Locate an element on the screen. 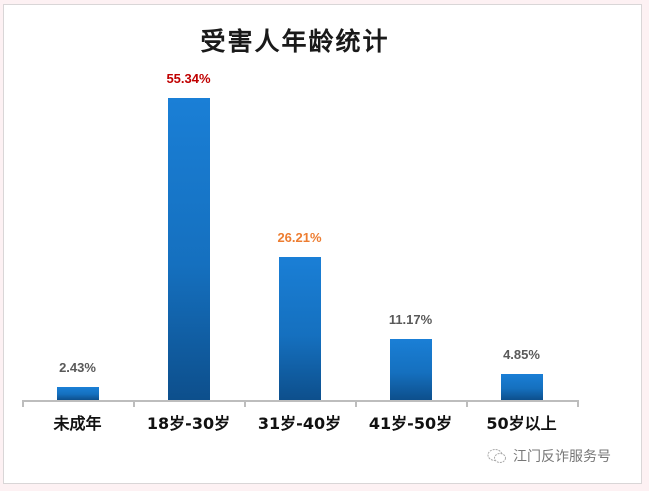 The height and width of the screenshot is (491, 649). category-label: 未成年 is located at coordinates (77, 423).